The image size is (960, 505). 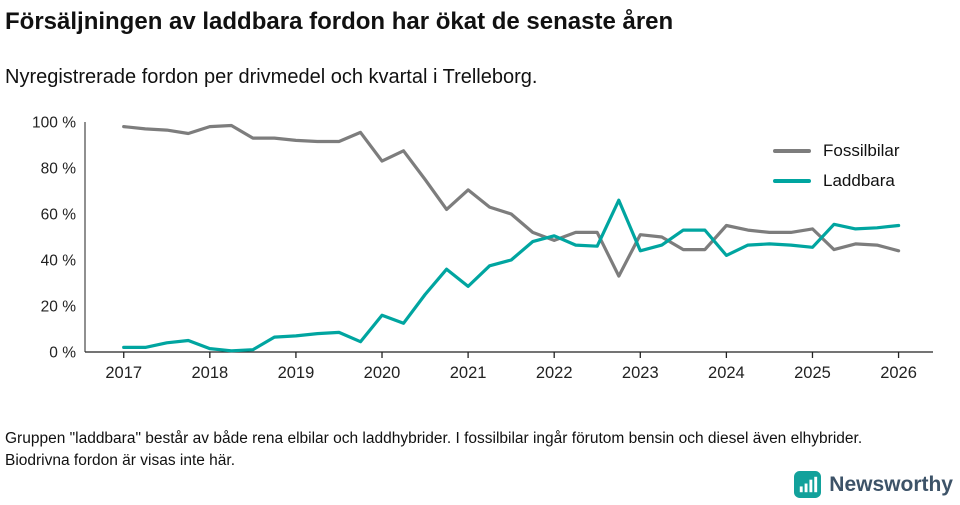 I want to click on svg-text: 0 %, so click(x=62, y=353).